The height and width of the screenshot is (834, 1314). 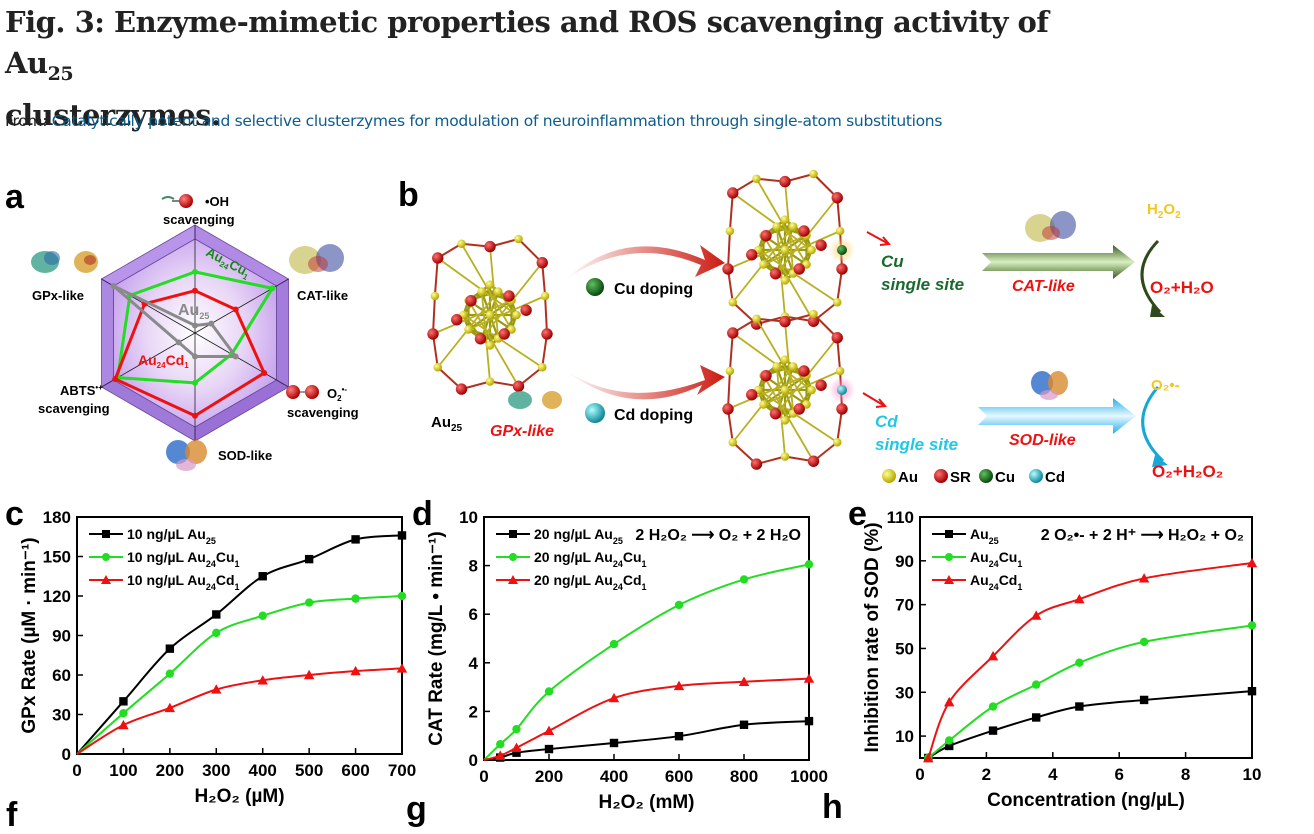 I want to click on panel-g-letter: g, so click(x=416, y=809).